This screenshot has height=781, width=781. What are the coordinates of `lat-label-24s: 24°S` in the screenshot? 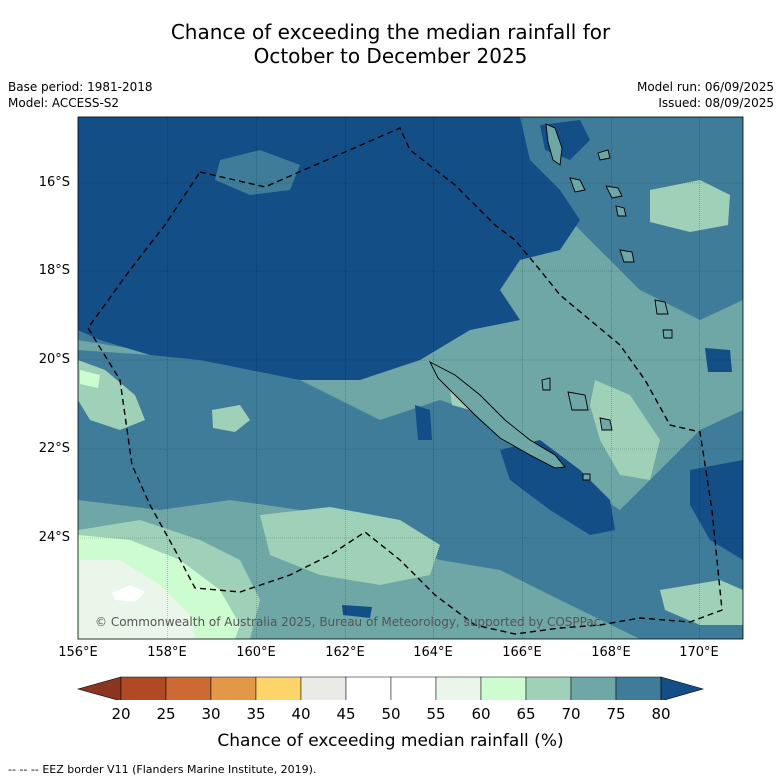 It's located at (54, 537).